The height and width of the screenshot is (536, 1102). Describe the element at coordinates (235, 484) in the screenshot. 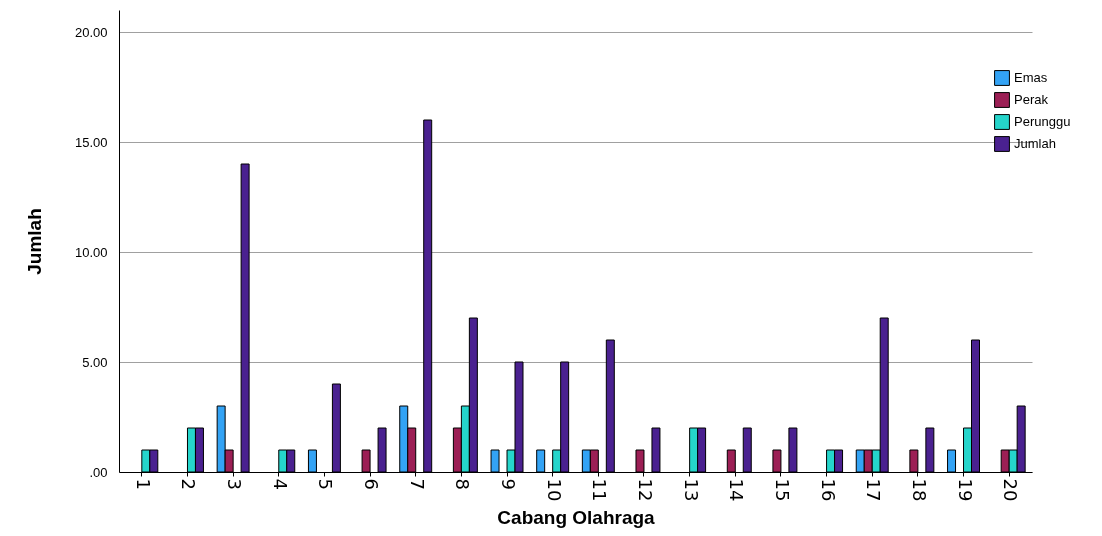

I see `x-tick-label: 3` at that location.